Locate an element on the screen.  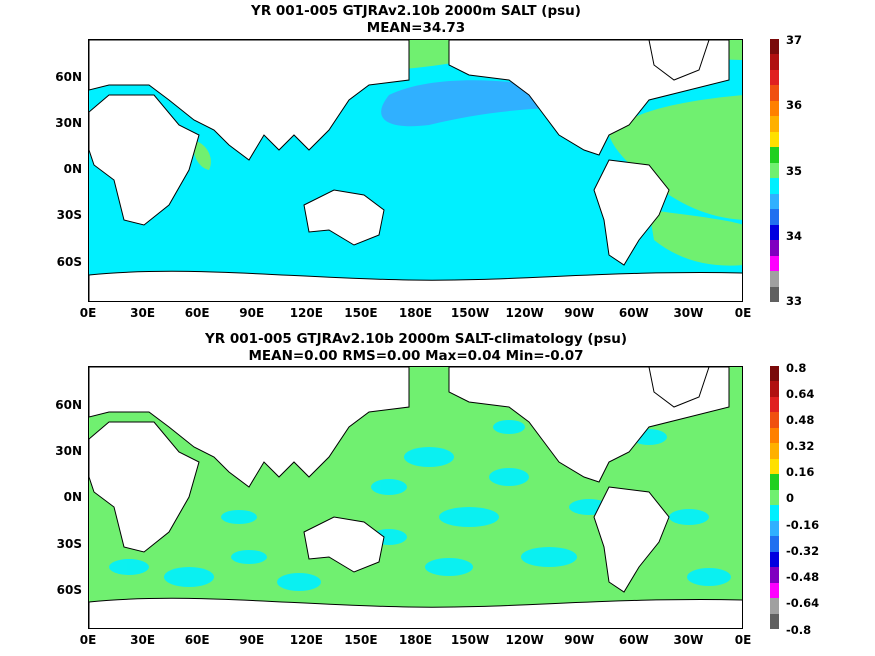
anomaly-colorbar is located at coordinates (774, 498).